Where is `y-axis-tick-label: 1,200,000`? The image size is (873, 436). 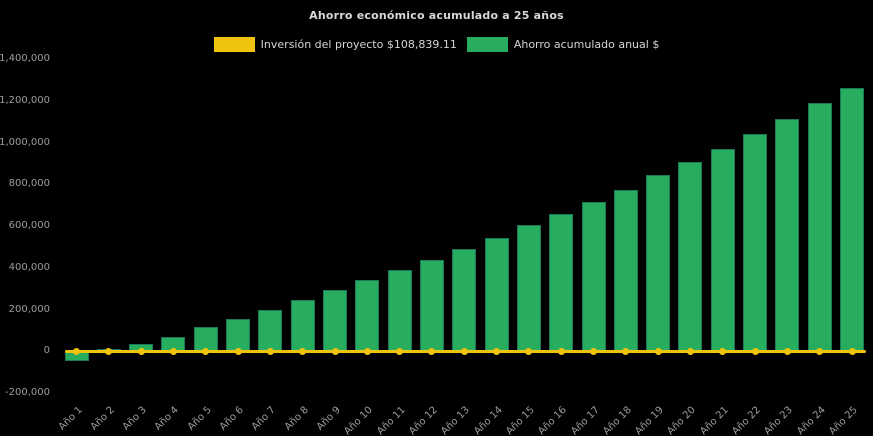 y-axis-tick-label: 1,200,000 is located at coordinates (25, 100).